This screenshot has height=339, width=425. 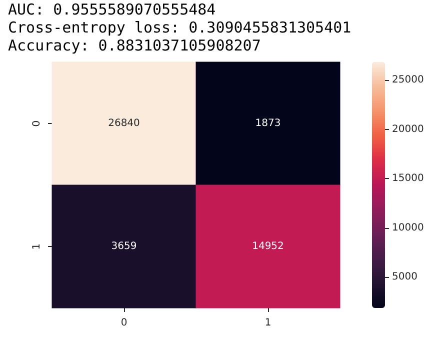 What do you see at coordinates (124, 123) in the screenshot?
I see `data-label: 26840` at bounding box center [124, 123].